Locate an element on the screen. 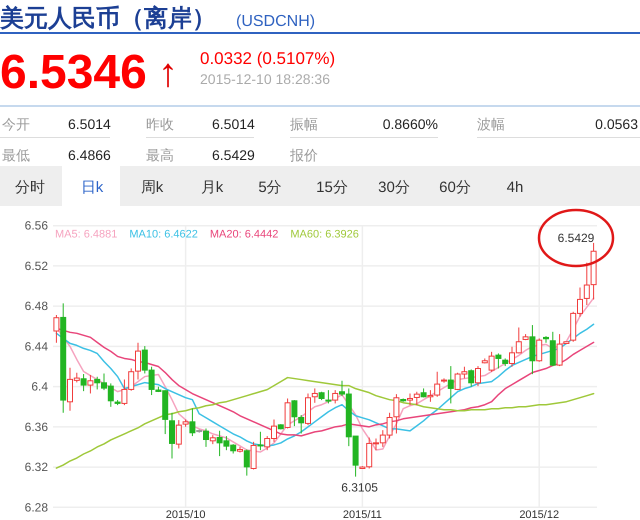 This screenshot has width=640, height=520. x-tick-label: 2015/11 is located at coordinates (362, 514).